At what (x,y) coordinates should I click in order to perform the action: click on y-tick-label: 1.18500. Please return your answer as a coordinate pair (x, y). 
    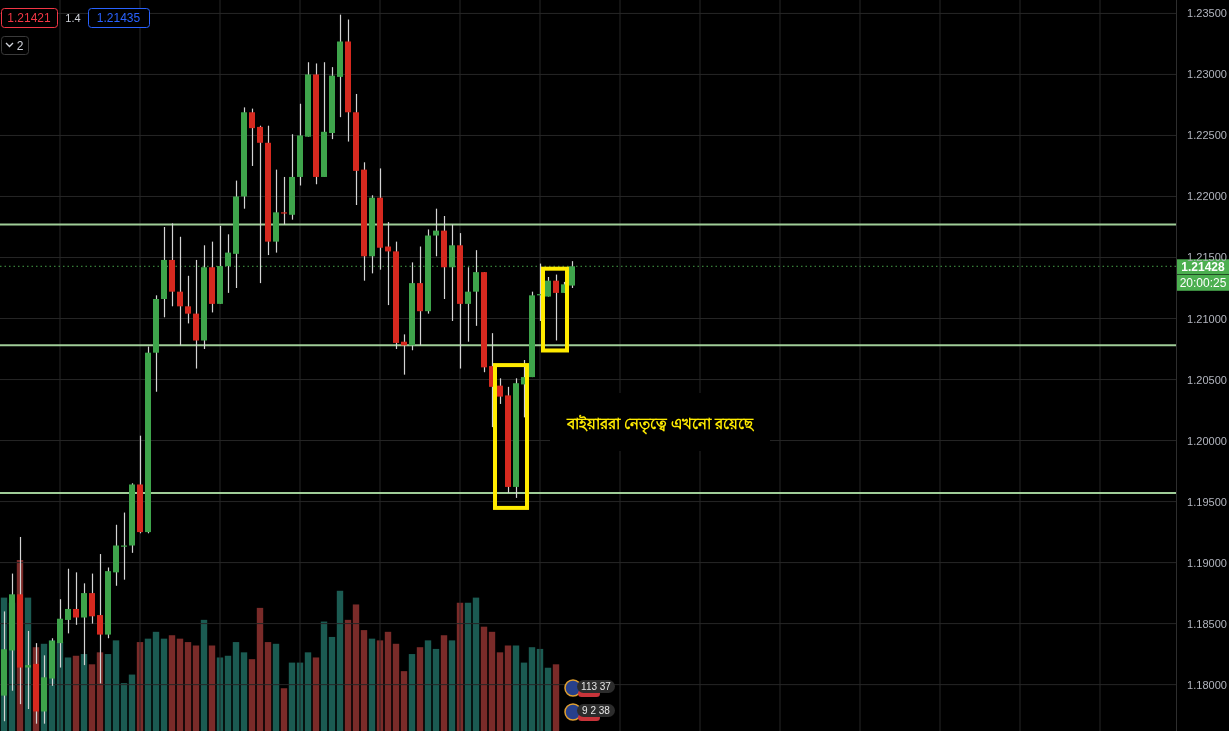
    Looking at the image, I should click on (1207, 623).